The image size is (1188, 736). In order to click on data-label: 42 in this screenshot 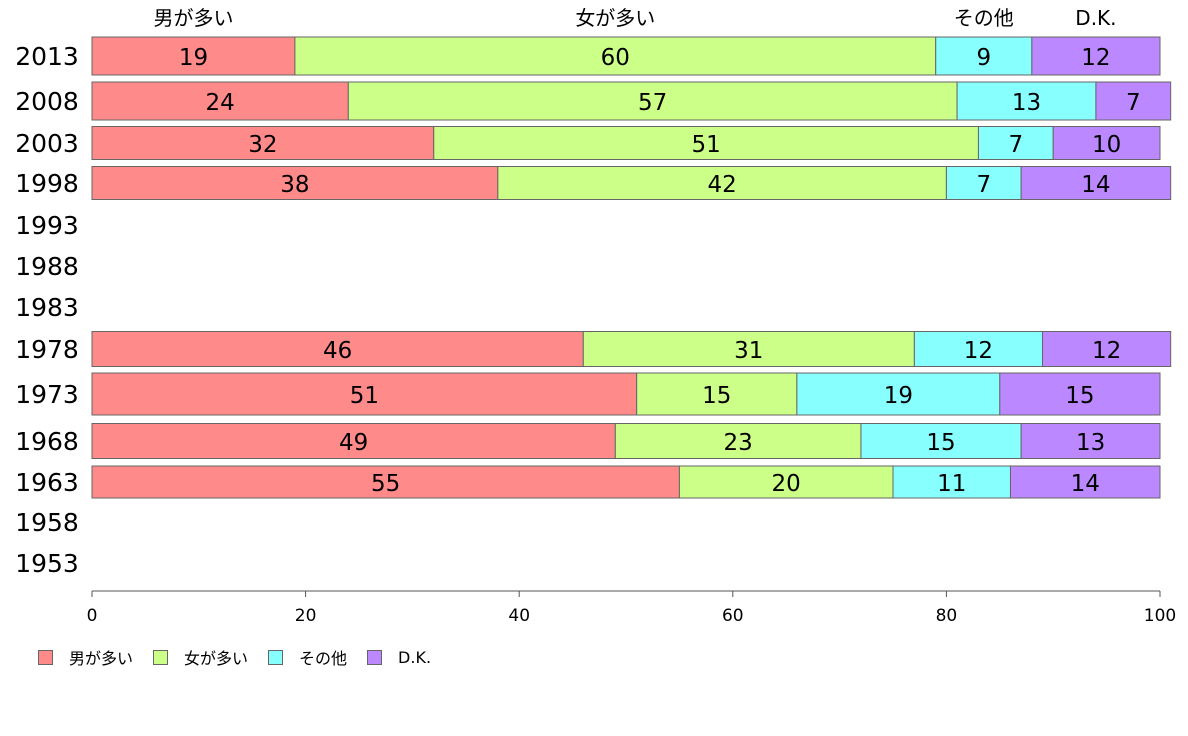, I will do `click(721, 185)`.